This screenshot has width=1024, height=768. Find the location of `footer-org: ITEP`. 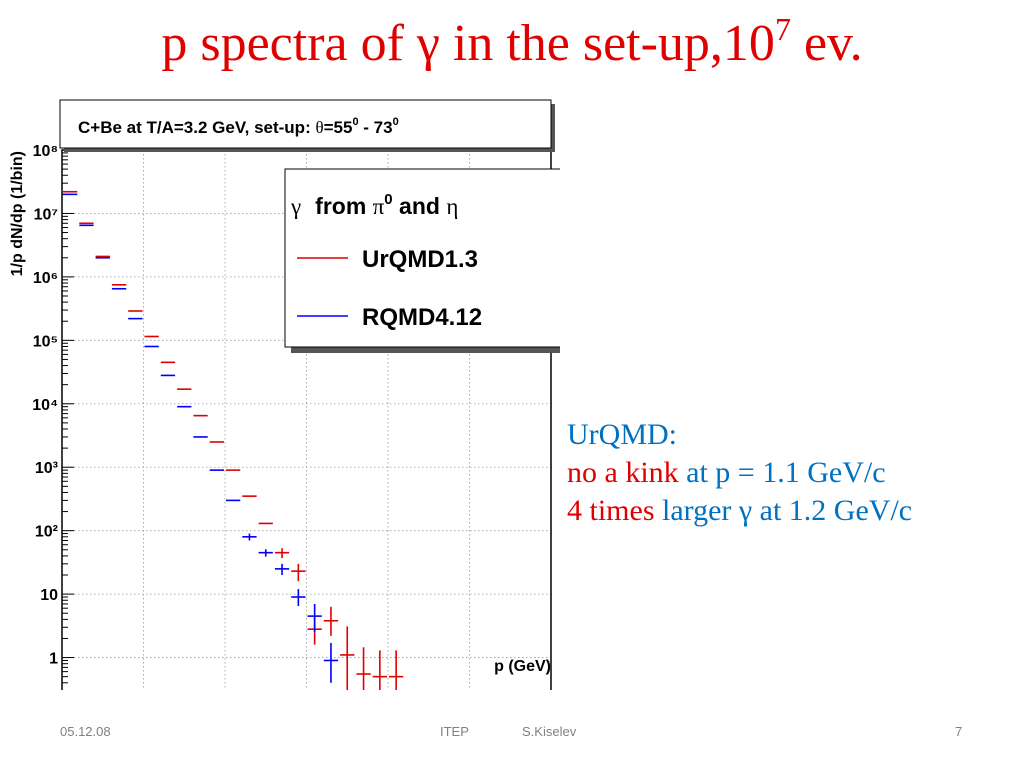

footer-org: ITEP is located at coordinates (454, 731).